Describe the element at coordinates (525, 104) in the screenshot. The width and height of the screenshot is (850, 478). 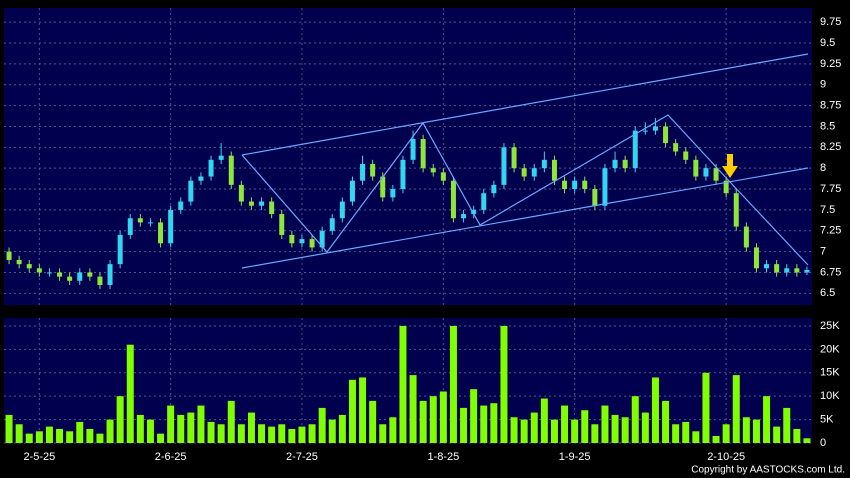
I see `upper-channel` at that location.